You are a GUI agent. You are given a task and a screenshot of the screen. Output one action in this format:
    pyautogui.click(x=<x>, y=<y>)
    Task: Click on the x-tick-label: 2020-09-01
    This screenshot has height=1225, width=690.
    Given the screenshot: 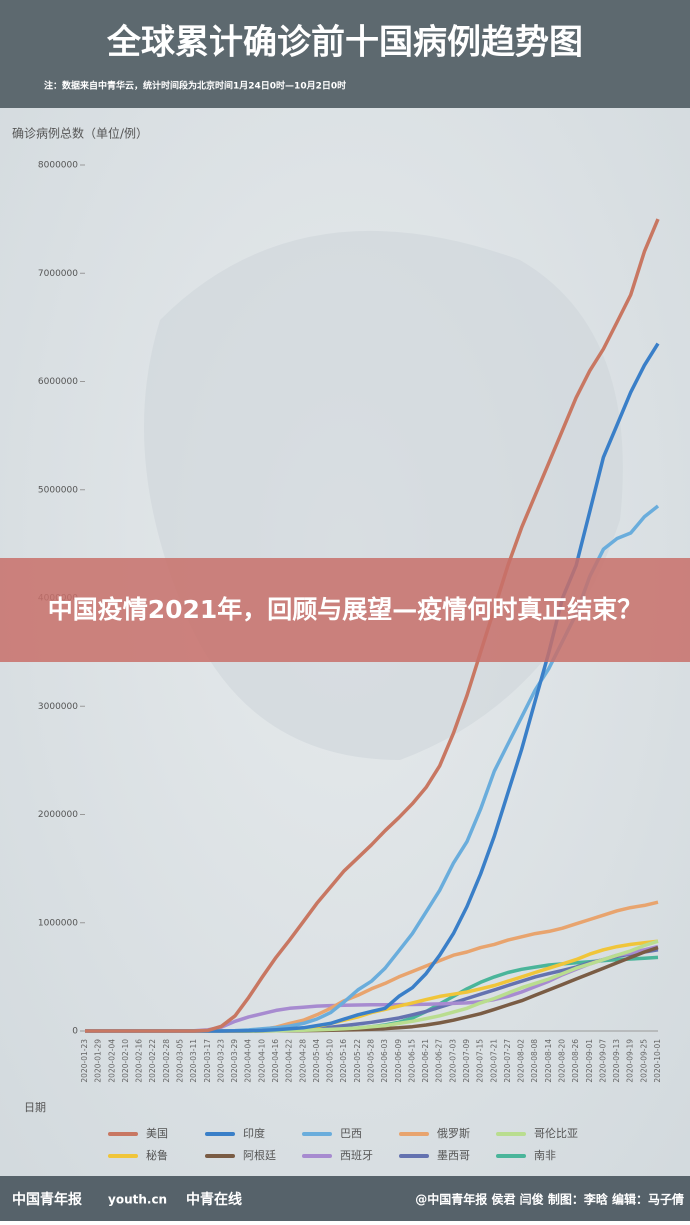 What is the action you would take?
    pyautogui.click(x=589, y=1061)
    